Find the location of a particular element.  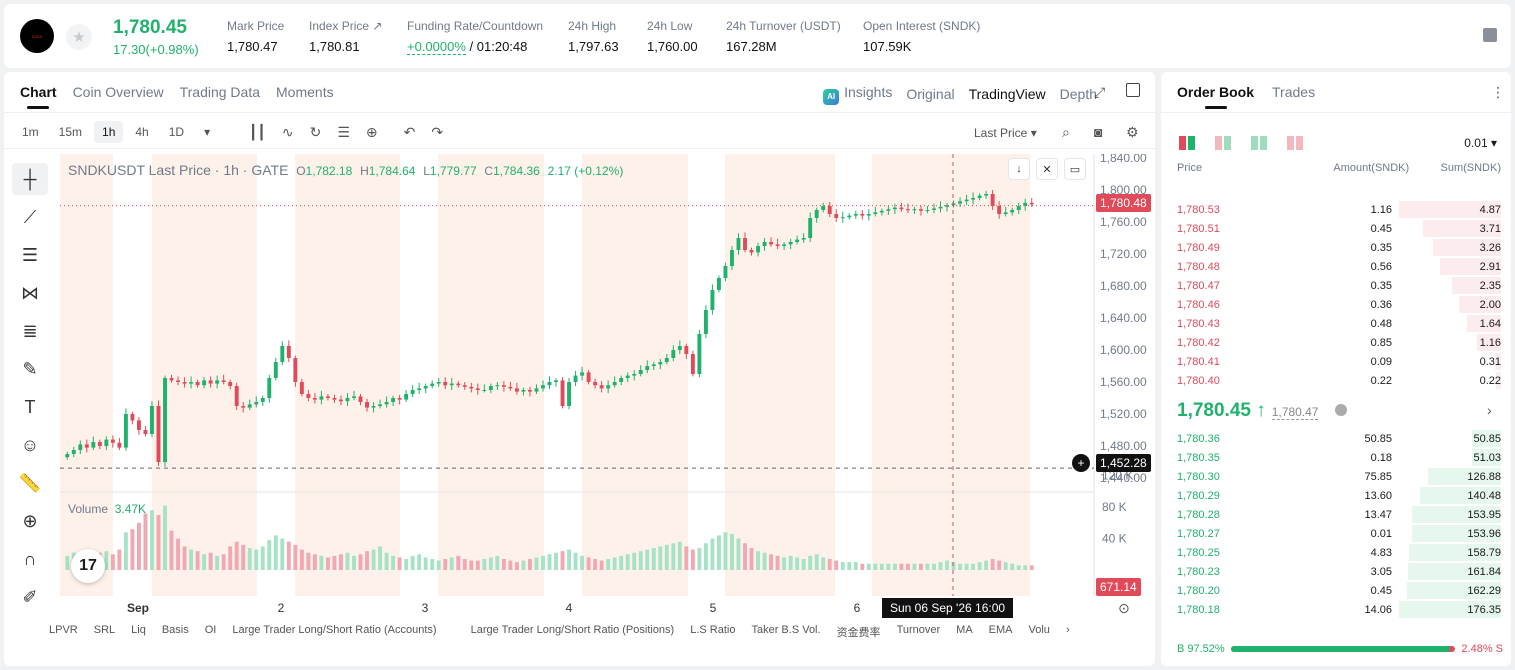

text-icon: T is located at coordinates (30, 406).